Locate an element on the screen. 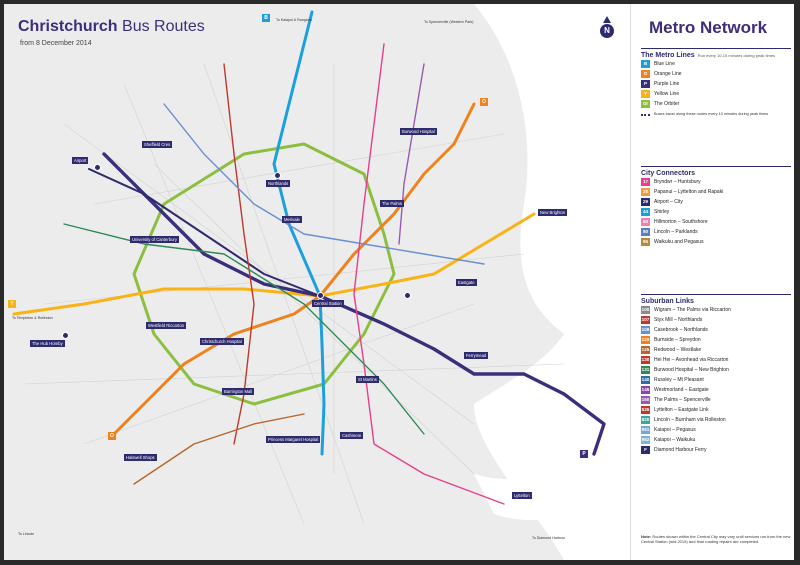 Image resolution: width=800 pixels, height=565 pixels. yellow-line-terminal: Y is located at coordinates (12, 304).